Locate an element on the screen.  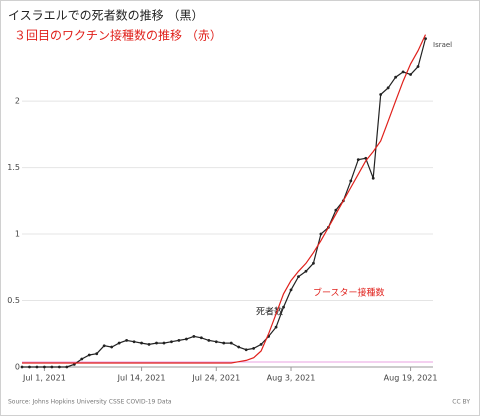
x-tick-label: Jul 24, 2021 is located at coordinates (215, 378).